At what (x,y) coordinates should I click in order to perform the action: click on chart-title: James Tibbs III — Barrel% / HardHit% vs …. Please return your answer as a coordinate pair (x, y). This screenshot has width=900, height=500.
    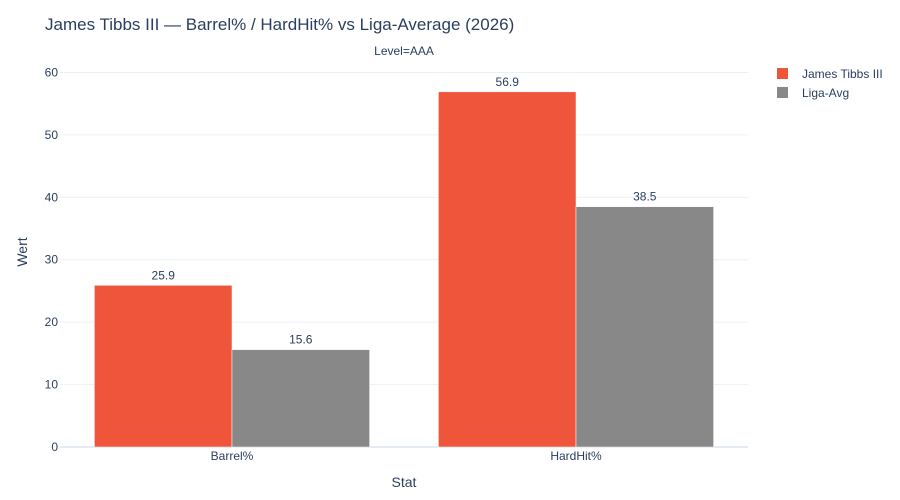
    Looking at the image, I should click on (279, 24).